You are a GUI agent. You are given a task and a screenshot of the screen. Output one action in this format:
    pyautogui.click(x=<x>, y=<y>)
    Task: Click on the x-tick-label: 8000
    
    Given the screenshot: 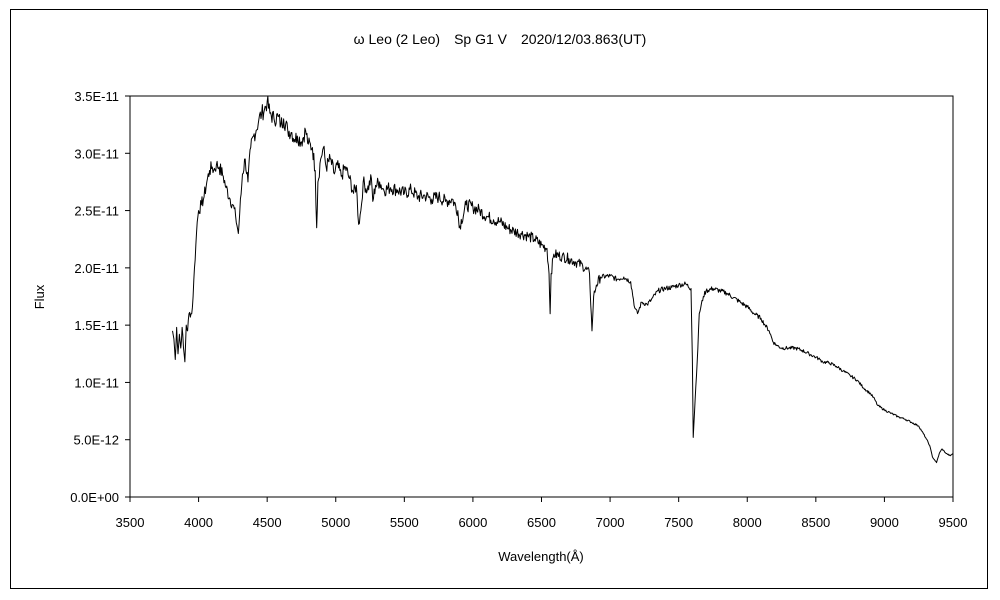 What is the action you would take?
    pyautogui.click(x=747, y=522)
    